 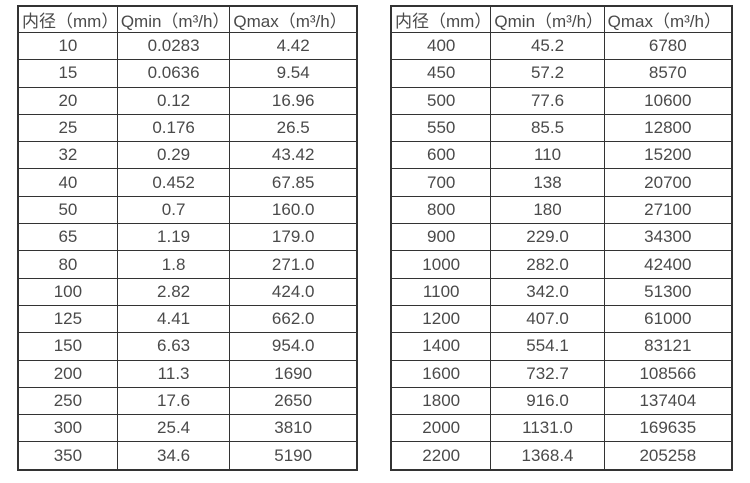 I want to click on data-cell: 1690, so click(x=293, y=373).